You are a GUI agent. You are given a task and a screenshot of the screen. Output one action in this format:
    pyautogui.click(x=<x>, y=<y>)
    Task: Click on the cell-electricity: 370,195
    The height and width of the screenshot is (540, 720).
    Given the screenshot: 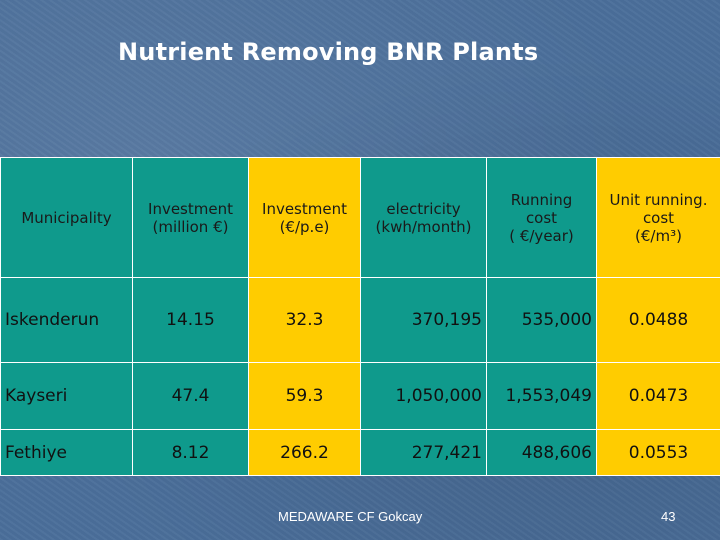 What is the action you would take?
    pyautogui.click(x=423, y=320)
    